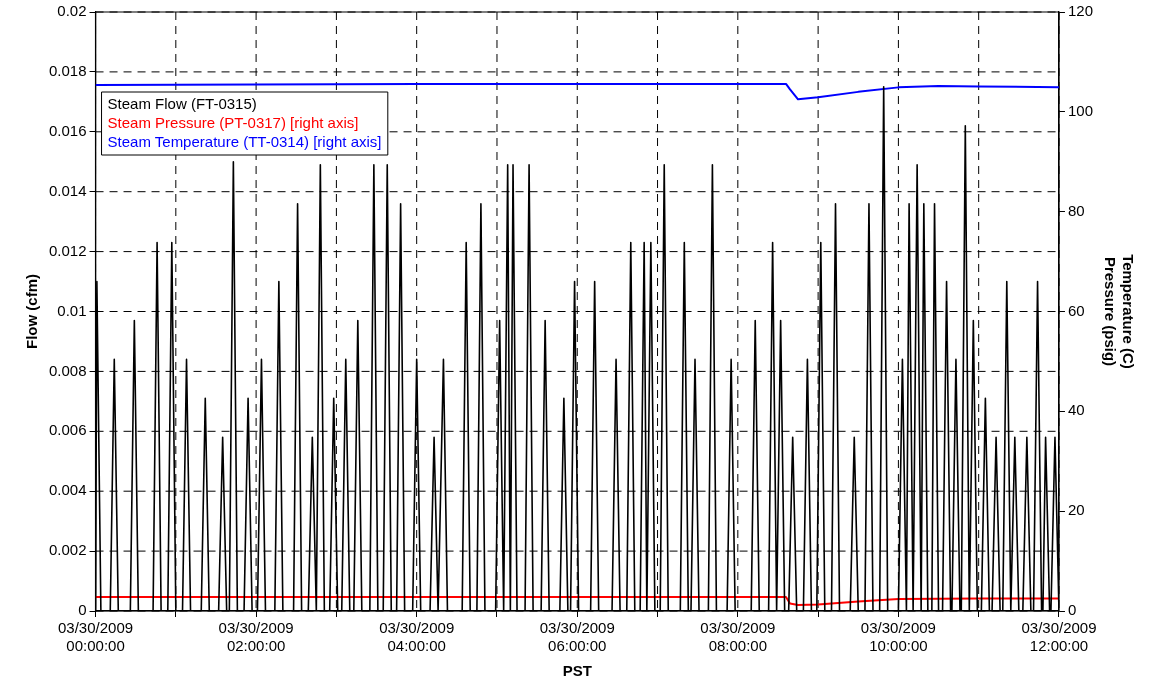  What do you see at coordinates (244, 141) in the screenshot?
I see `text: Steam Temperature (TT-0314) [right axis]` at bounding box center [244, 141].